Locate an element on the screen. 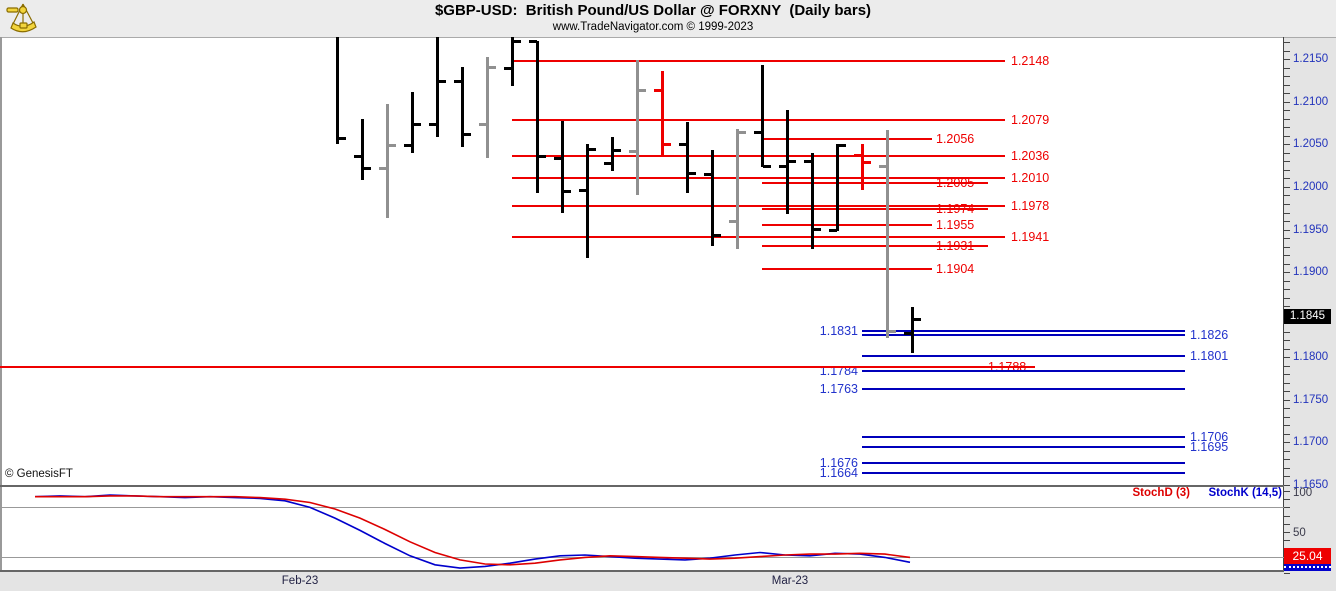 This screenshot has height=591, width=1336. resistance-label: 1.2056 is located at coordinates (955, 139).